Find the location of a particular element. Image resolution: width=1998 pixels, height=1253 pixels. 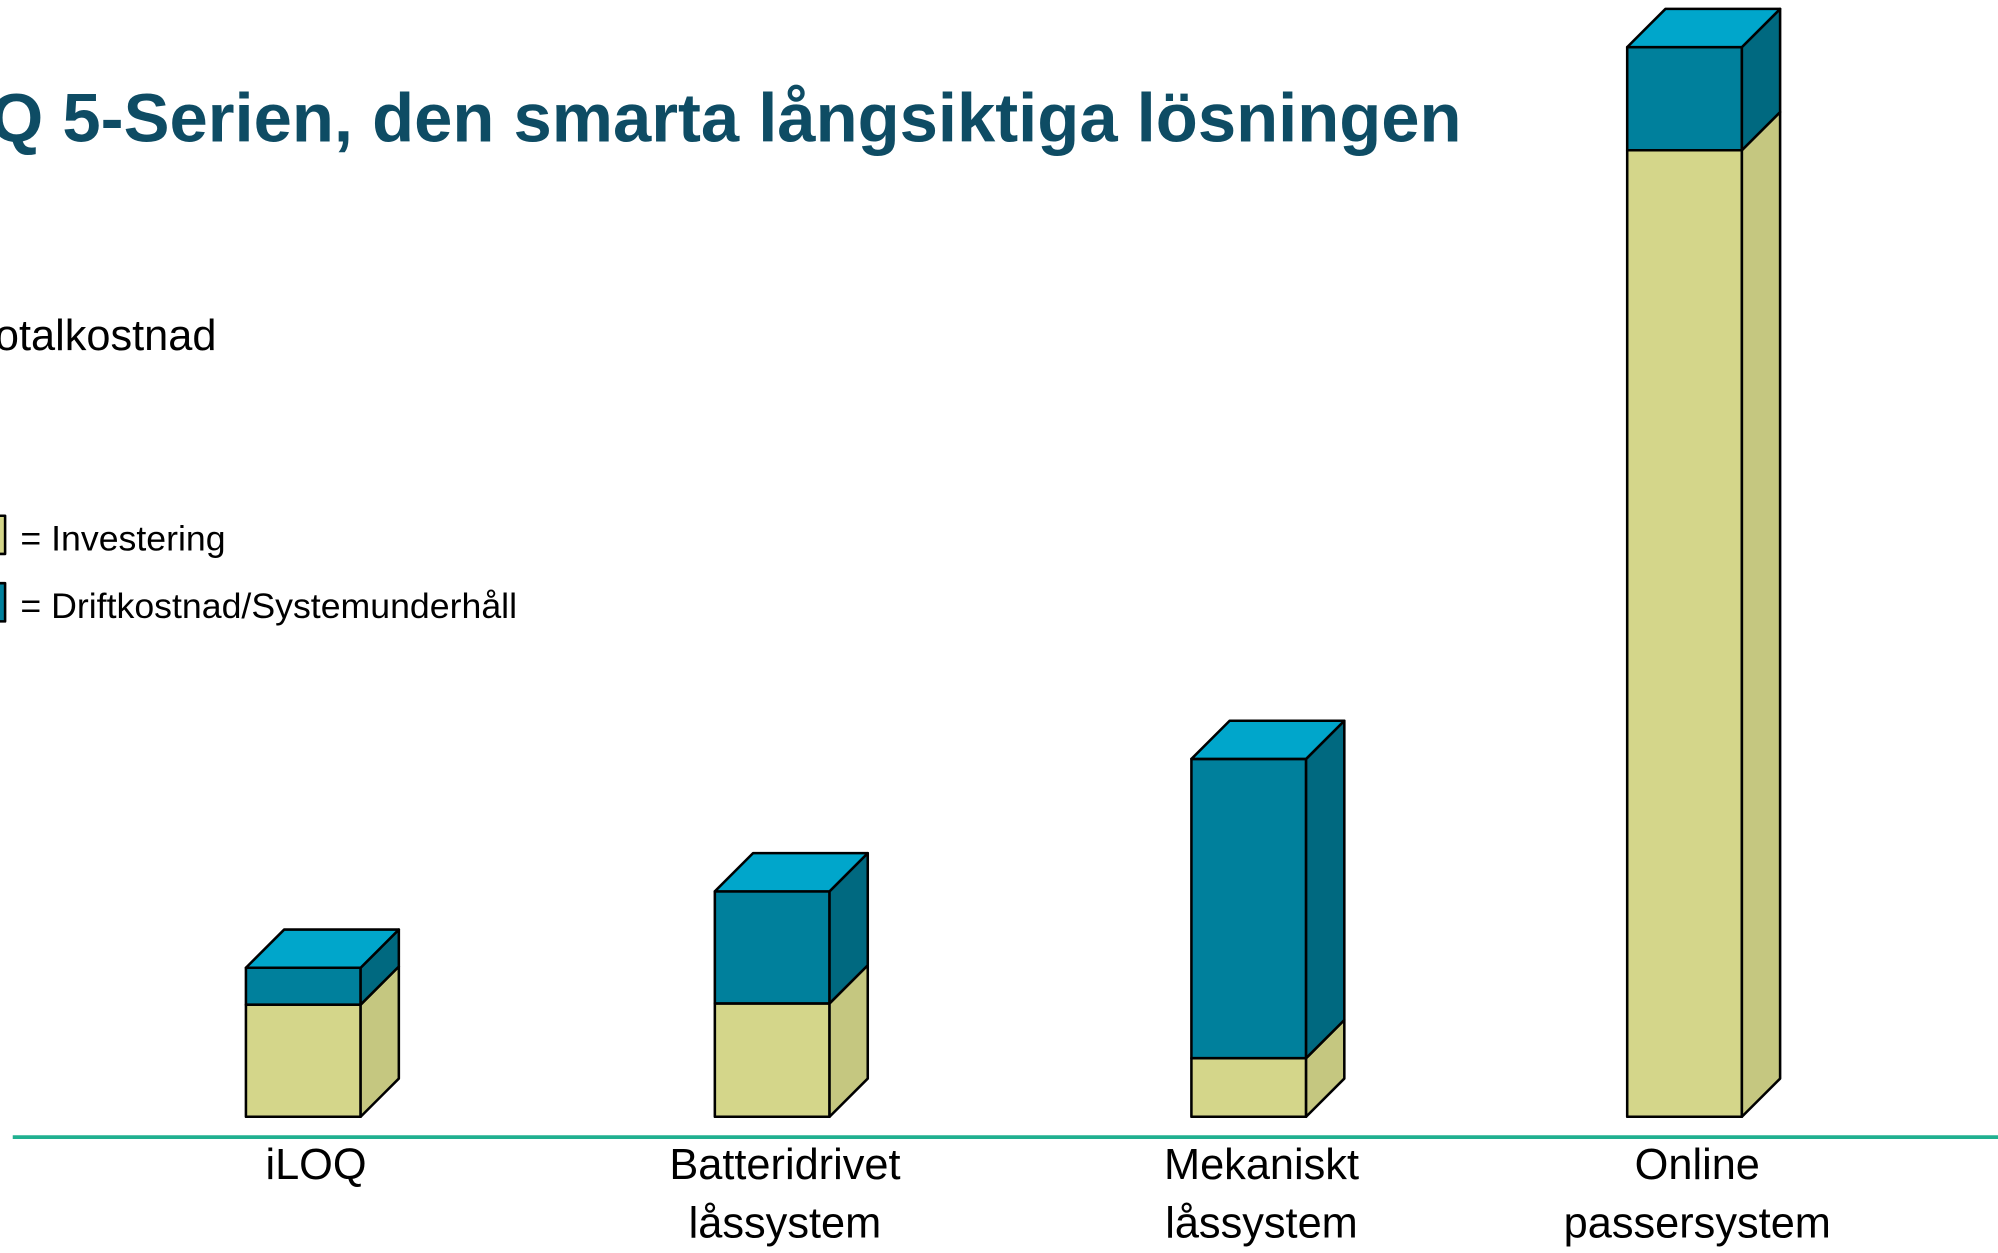

x-label-box: Online passersystem is located at coordinates (1697, 1194).